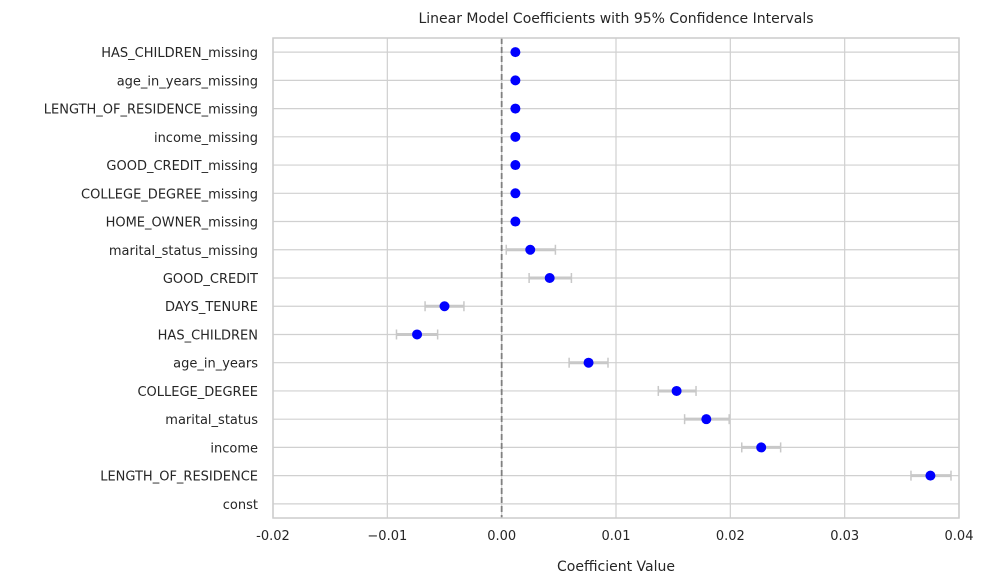 The height and width of the screenshot is (584, 984). What do you see at coordinates (211, 307) in the screenshot?
I see `y-tick-label: DAYS_TENURE` at bounding box center [211, 307].